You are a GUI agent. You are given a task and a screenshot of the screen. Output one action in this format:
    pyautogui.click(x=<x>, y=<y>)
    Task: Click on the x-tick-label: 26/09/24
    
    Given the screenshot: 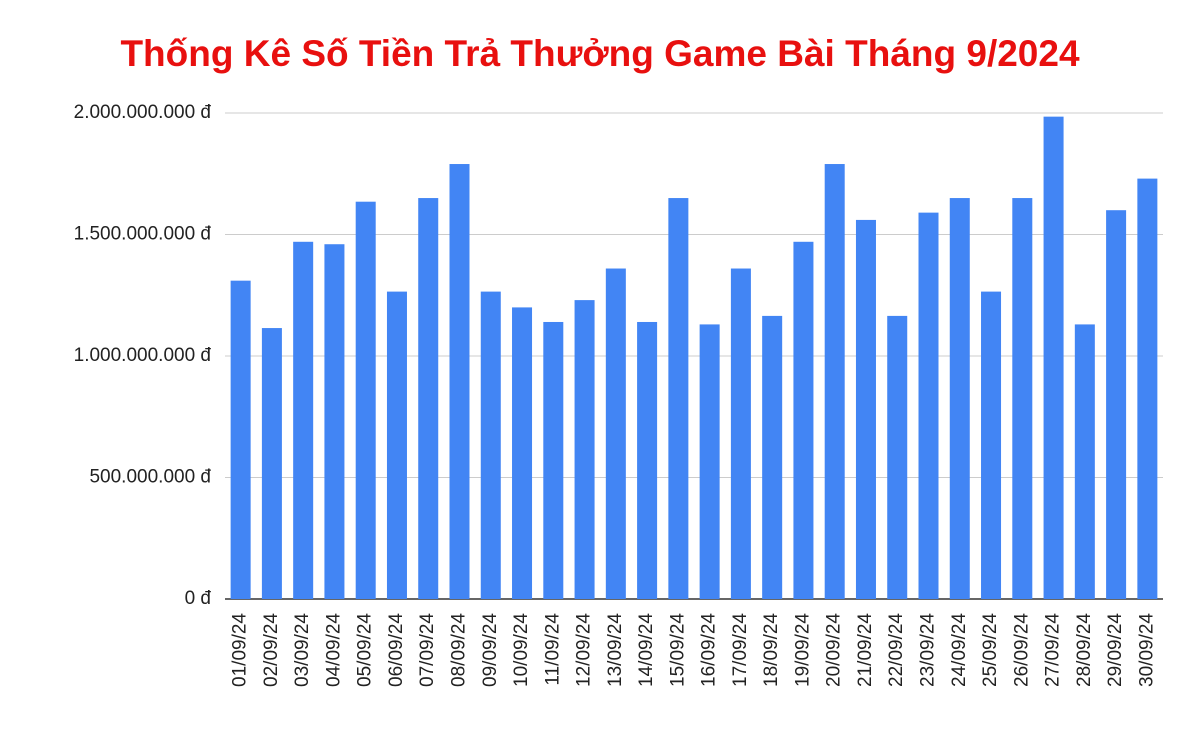 What is the action you would take?
    pyautogui.click(x=1021, y=650)
    